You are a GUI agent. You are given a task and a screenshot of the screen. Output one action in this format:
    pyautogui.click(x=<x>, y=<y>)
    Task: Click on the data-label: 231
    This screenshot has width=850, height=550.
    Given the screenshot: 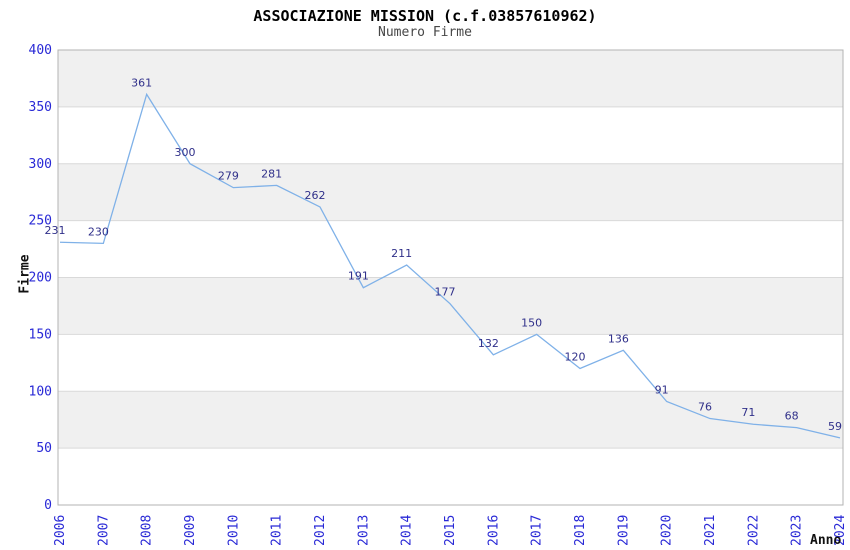 What is the action you would take?
    pyautogui.click(x=55, y=230)
    